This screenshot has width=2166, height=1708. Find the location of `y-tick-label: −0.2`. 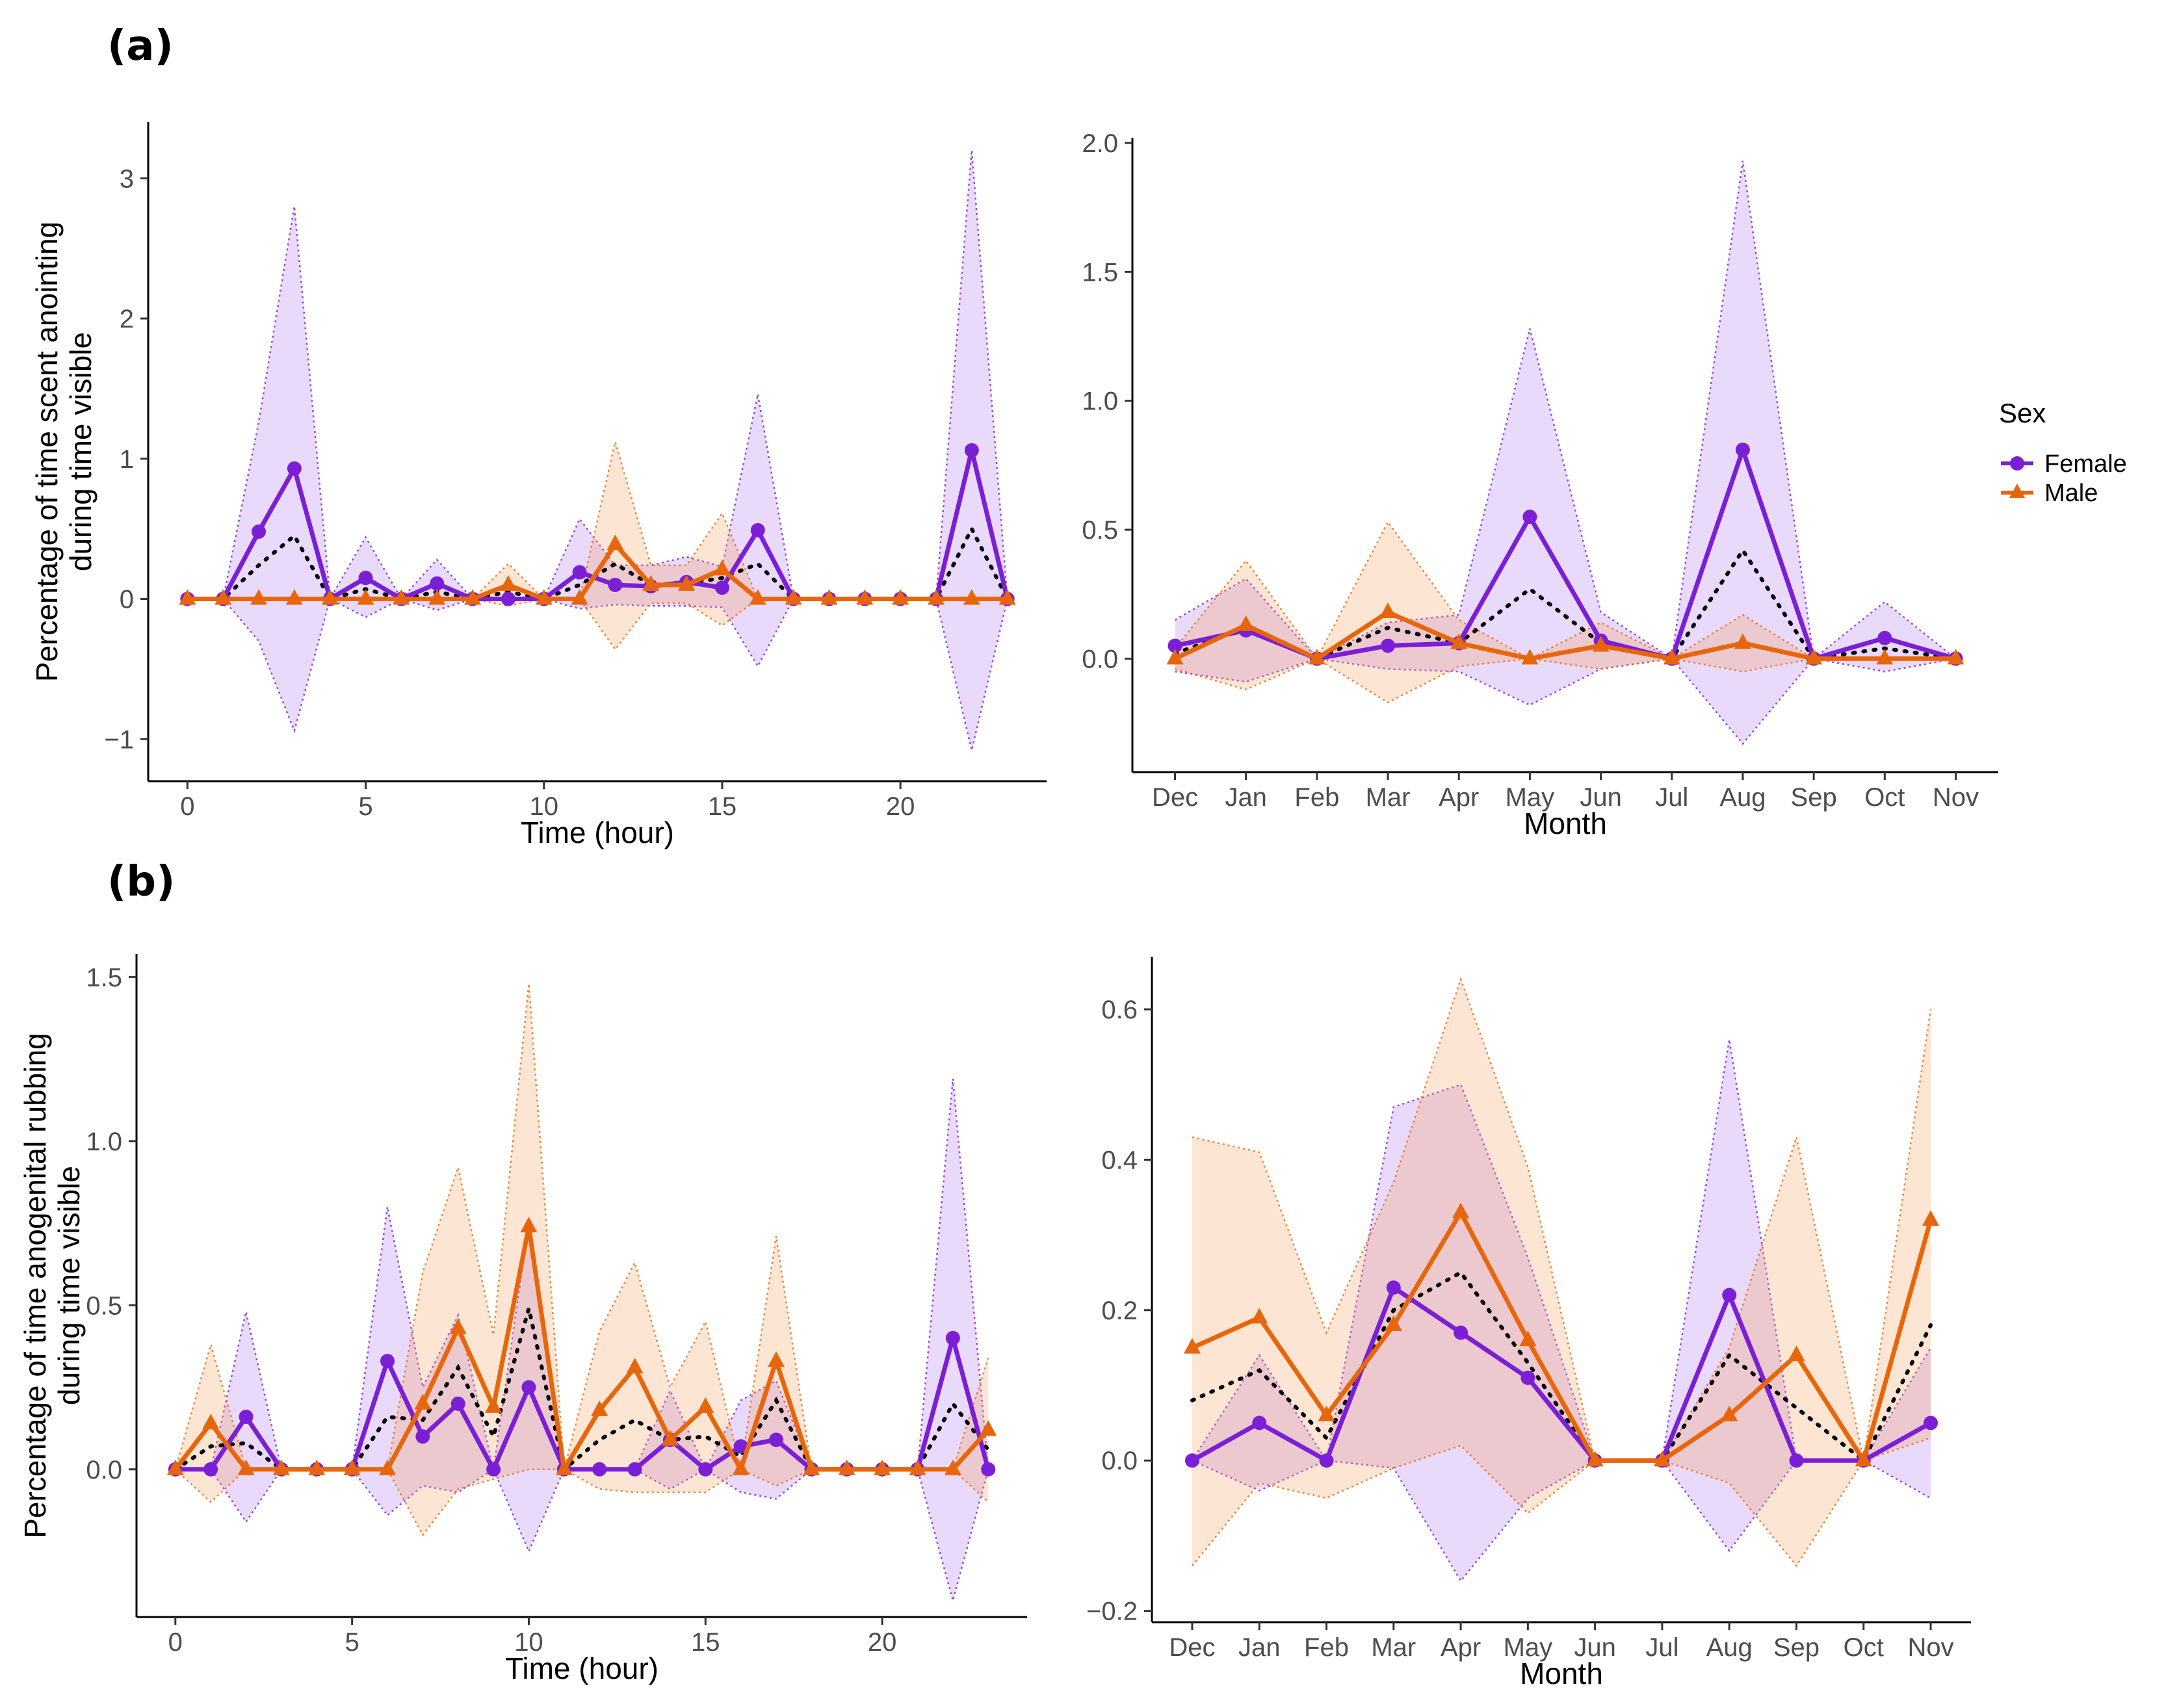

y-tick-label: −0.2 is located at coordinates (1112, 1612).